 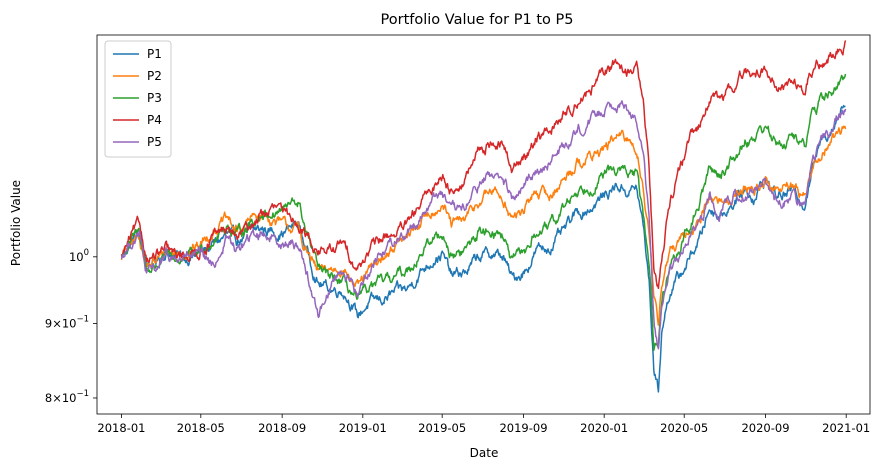 I want to click on y-tick-mantissa: 9×, so click(x=53, y=323).